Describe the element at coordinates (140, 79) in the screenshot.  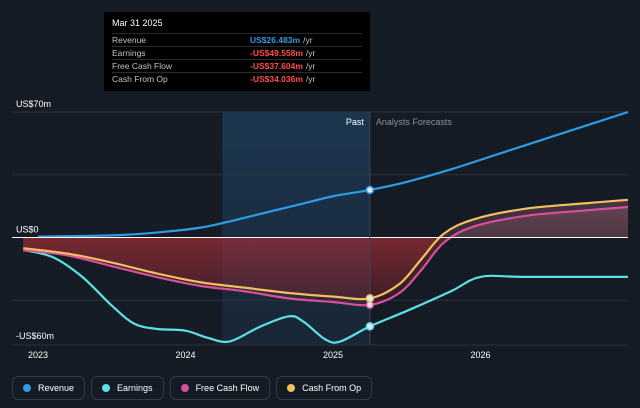
I see `tooltip-row-label: Cash From Op` at that location.